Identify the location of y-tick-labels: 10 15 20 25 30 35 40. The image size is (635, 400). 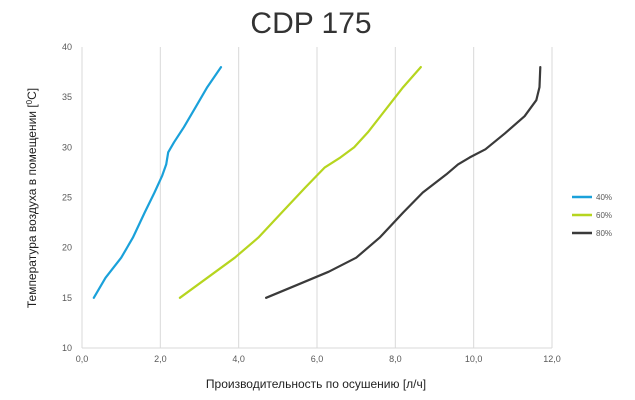
(67, 197).